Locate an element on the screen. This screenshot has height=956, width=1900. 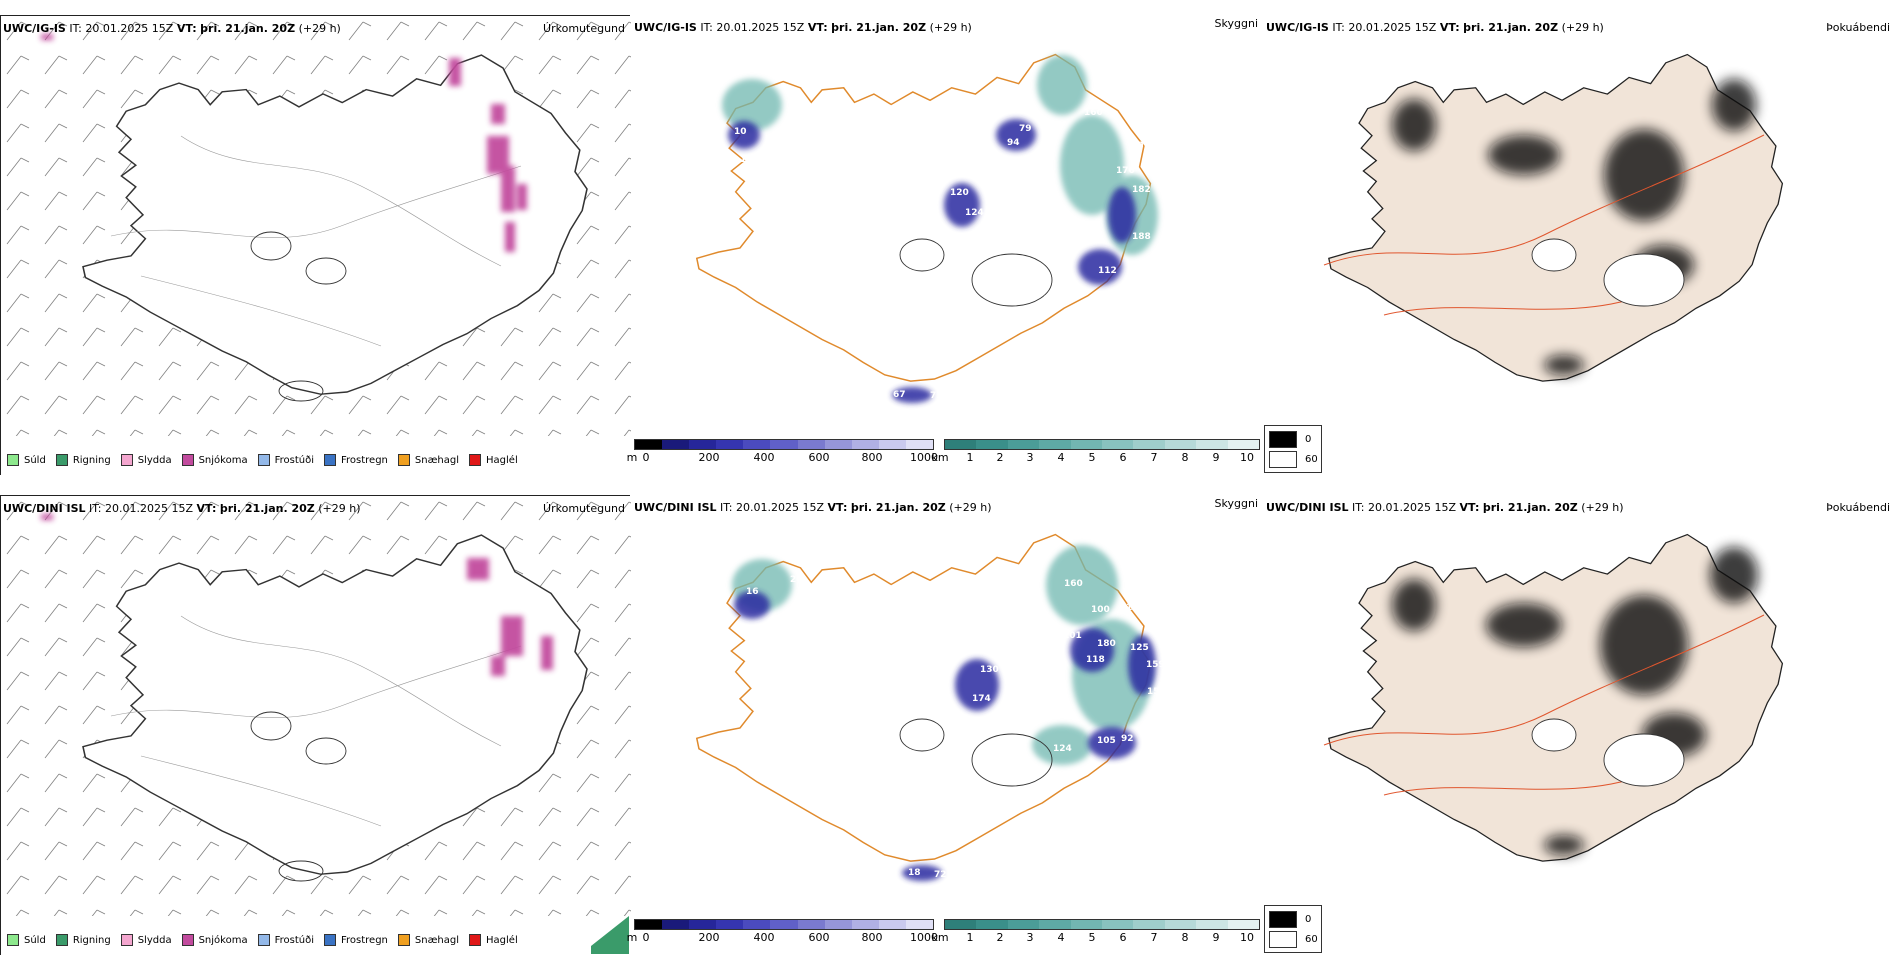
map-value-label: 130 is located at coordinates (989, 670).